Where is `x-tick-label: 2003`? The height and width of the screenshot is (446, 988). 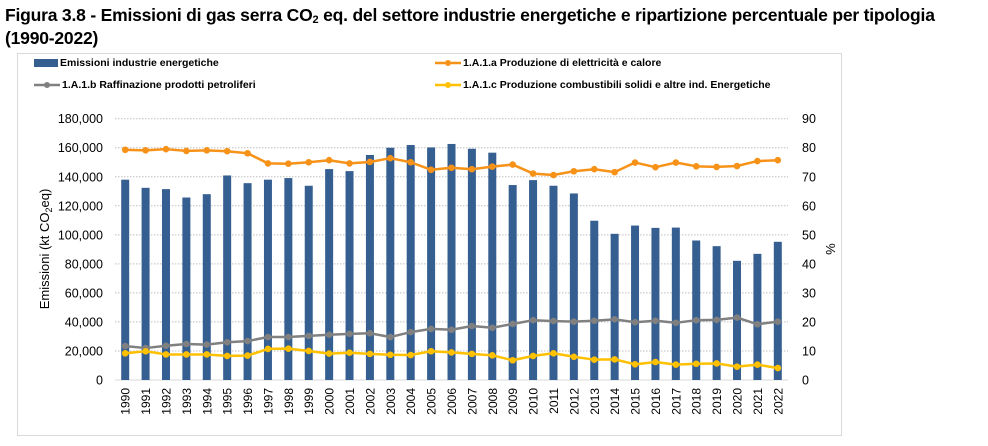
x-tick-label: 2003 is located at coordinates (391, 401).